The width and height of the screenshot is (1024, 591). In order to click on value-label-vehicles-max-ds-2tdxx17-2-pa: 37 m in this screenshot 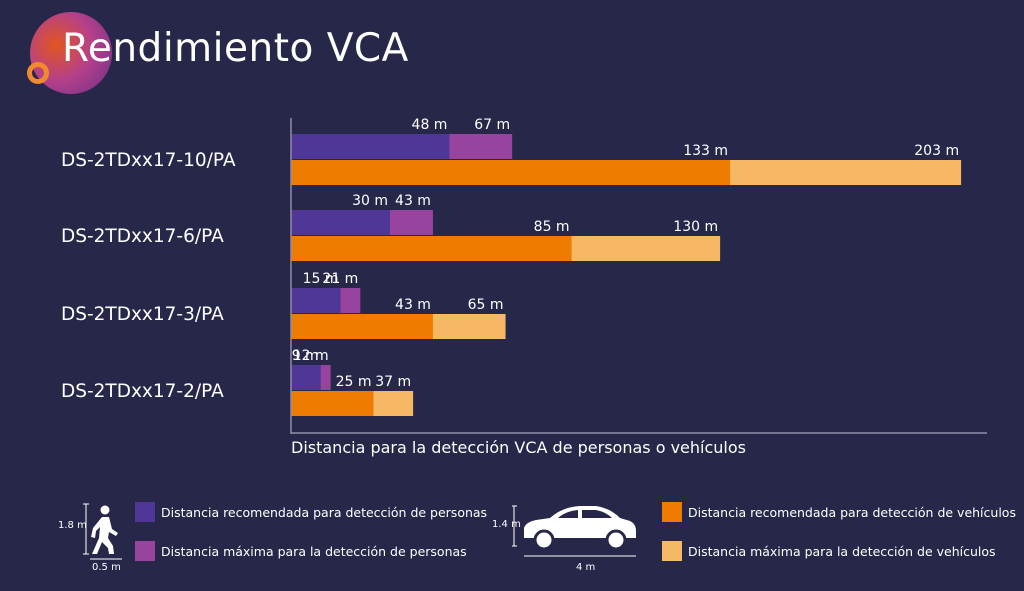, I will do `click(393, 382)`.